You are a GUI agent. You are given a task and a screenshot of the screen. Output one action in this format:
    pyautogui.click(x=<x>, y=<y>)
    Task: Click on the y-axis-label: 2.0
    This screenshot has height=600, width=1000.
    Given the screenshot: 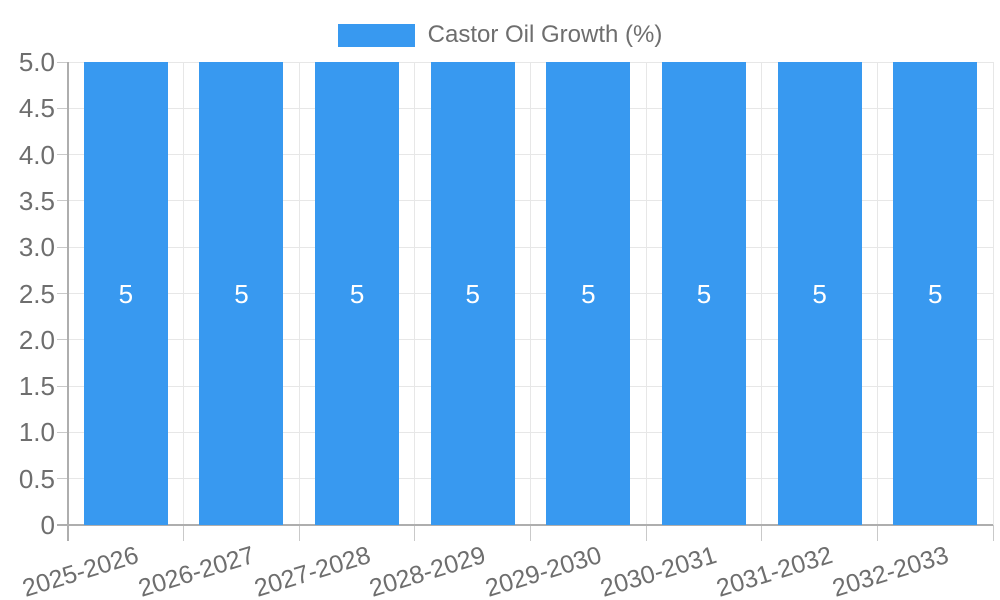 What is the action you would take?
    pyautogui.click(x=36, y=339)
    